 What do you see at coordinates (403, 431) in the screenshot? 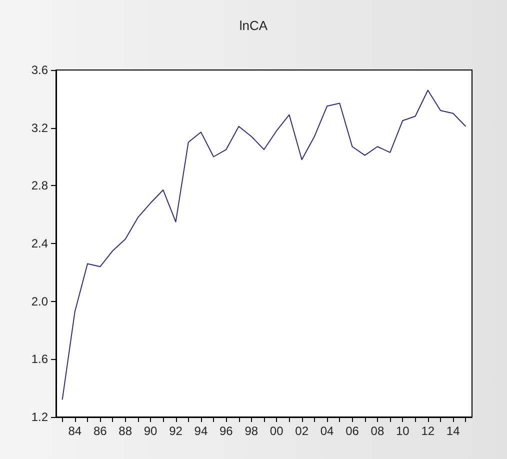
I see `x-tick-label: 10` at bounding box center [403, 431].